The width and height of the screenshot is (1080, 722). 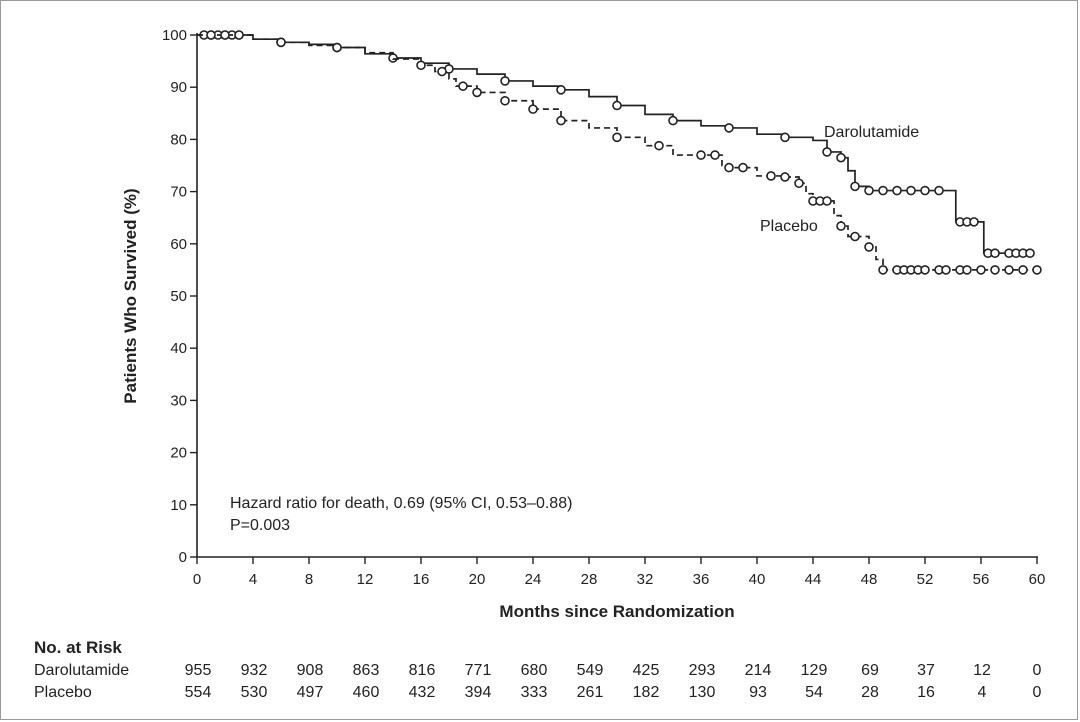 What do you see at coordinates (702, 692) in the screenshot?
I see `risk-value-placebo: 130` at bounding box center [702, 692].